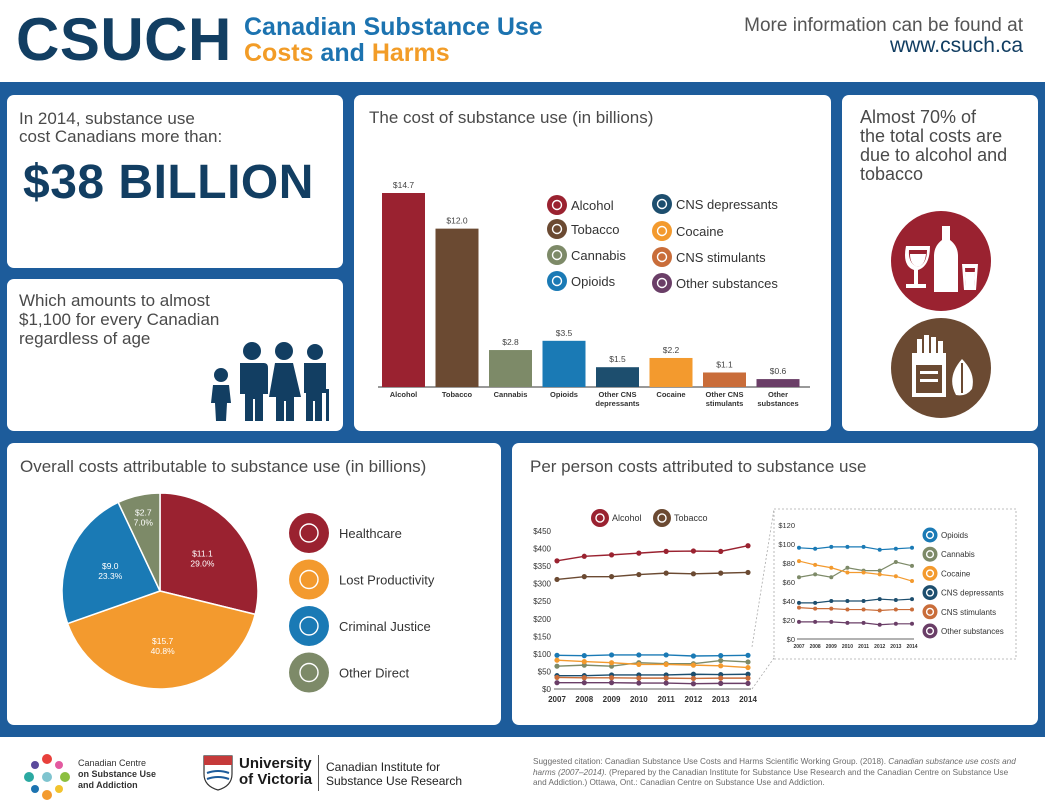  Describe the element at coordinates (662, 518) in the screenshot. I see `cigarette-icon` at that location.